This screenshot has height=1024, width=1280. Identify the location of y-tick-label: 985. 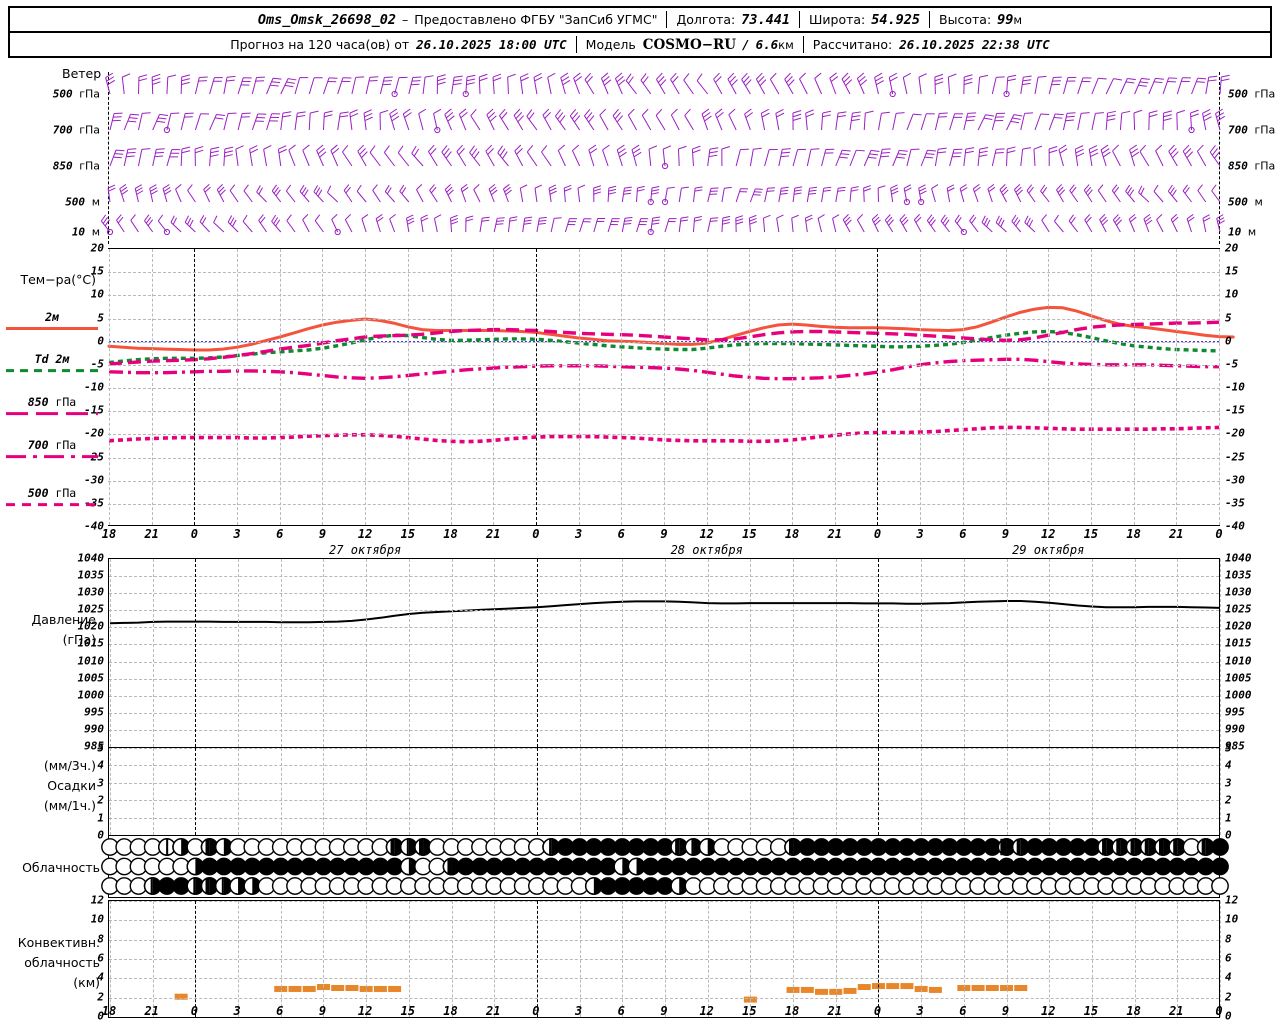
(94, 746).